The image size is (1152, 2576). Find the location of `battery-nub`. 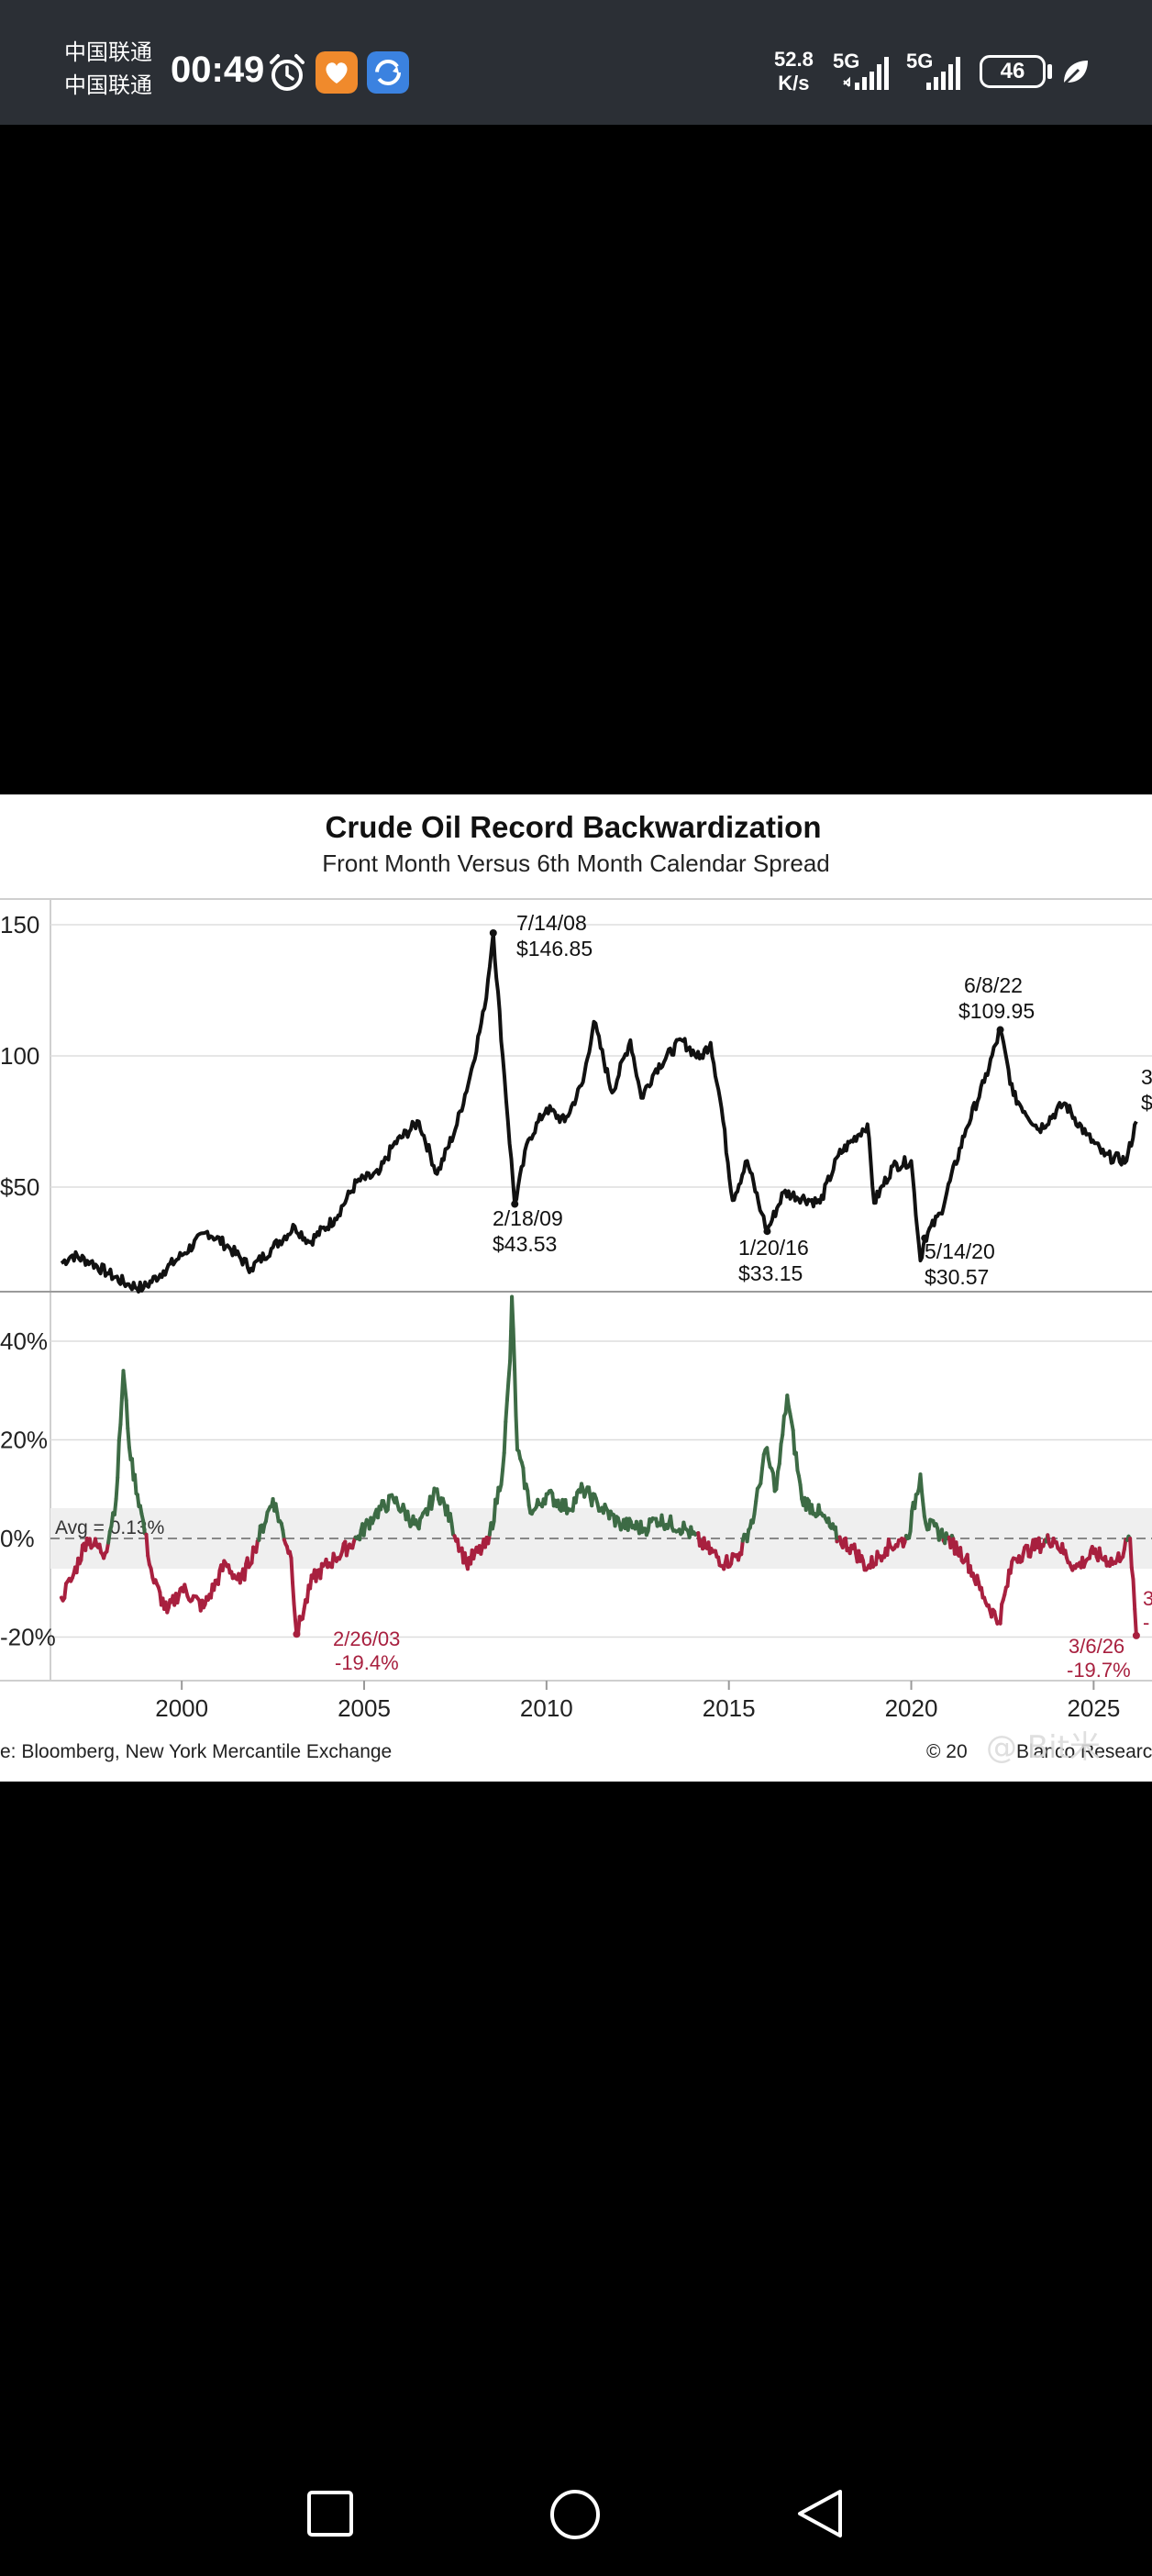

battery-nub is located at coordinates (1049, 71).